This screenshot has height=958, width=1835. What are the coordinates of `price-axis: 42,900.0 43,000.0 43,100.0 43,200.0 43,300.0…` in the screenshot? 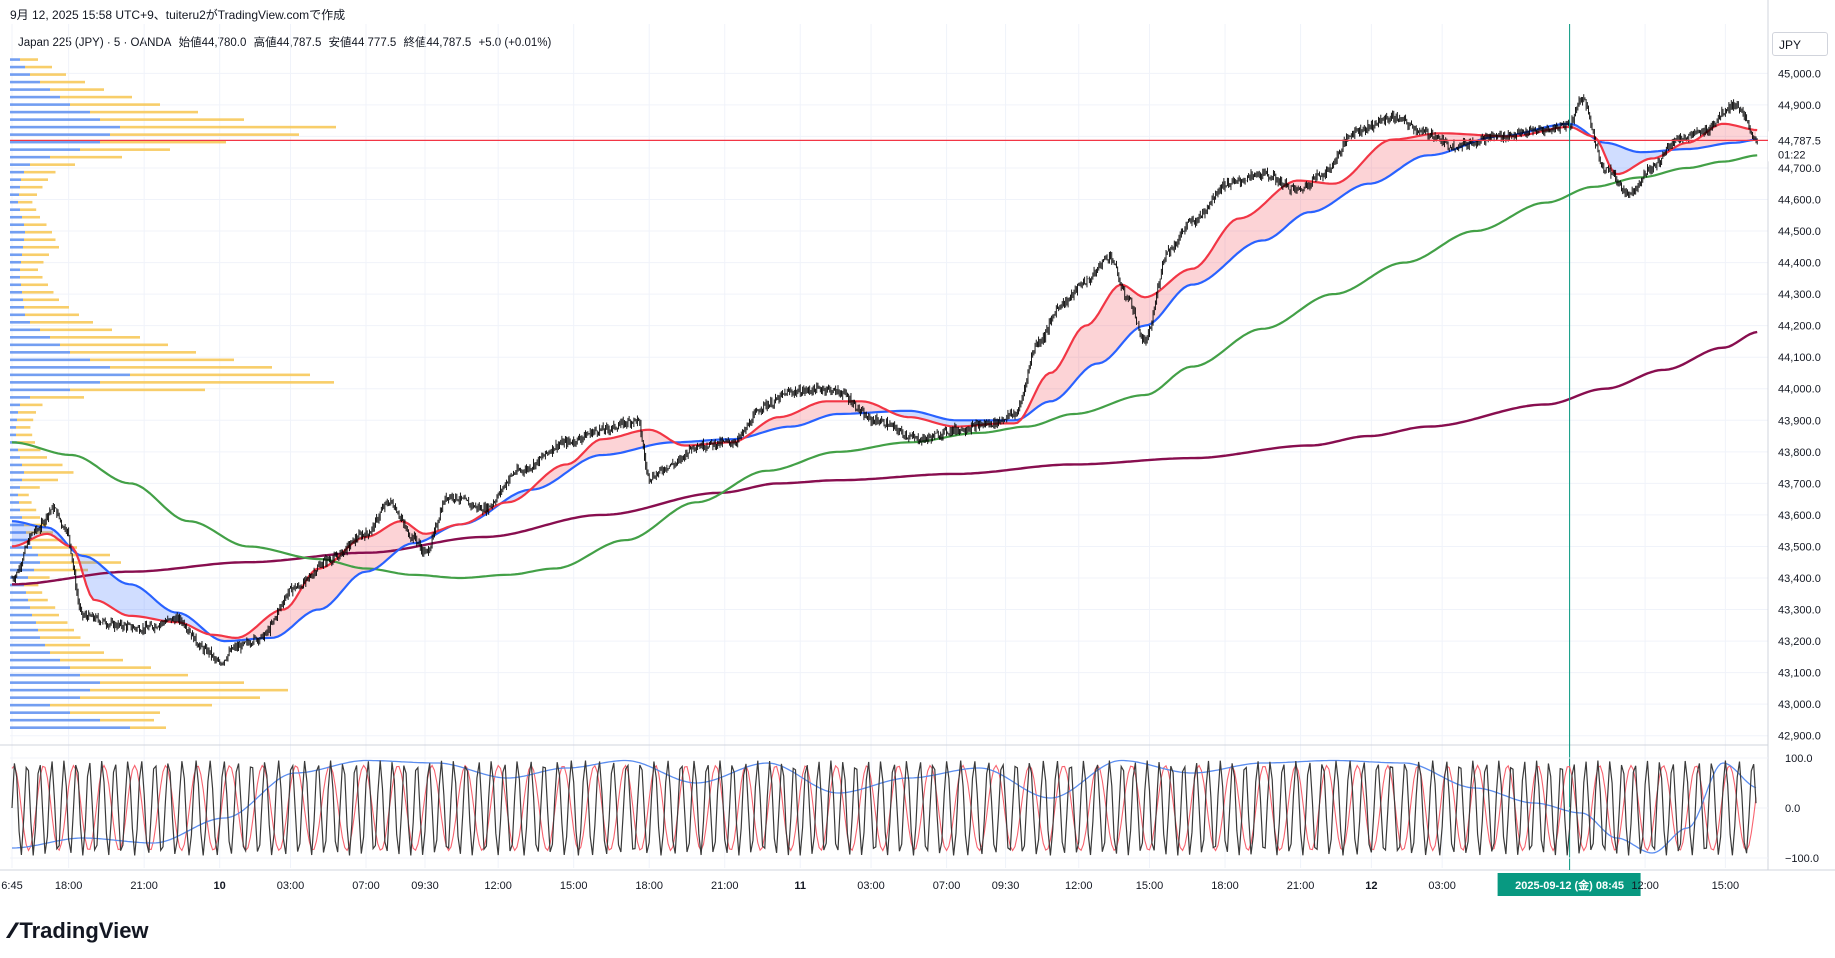 It's located at (1798, 466).